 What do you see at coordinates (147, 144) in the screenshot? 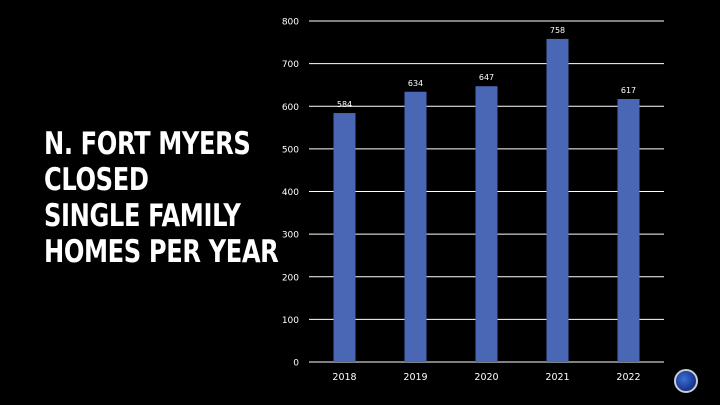
I see `title-line-1: N. FORT MYERS` at bounding box center [147, 144].